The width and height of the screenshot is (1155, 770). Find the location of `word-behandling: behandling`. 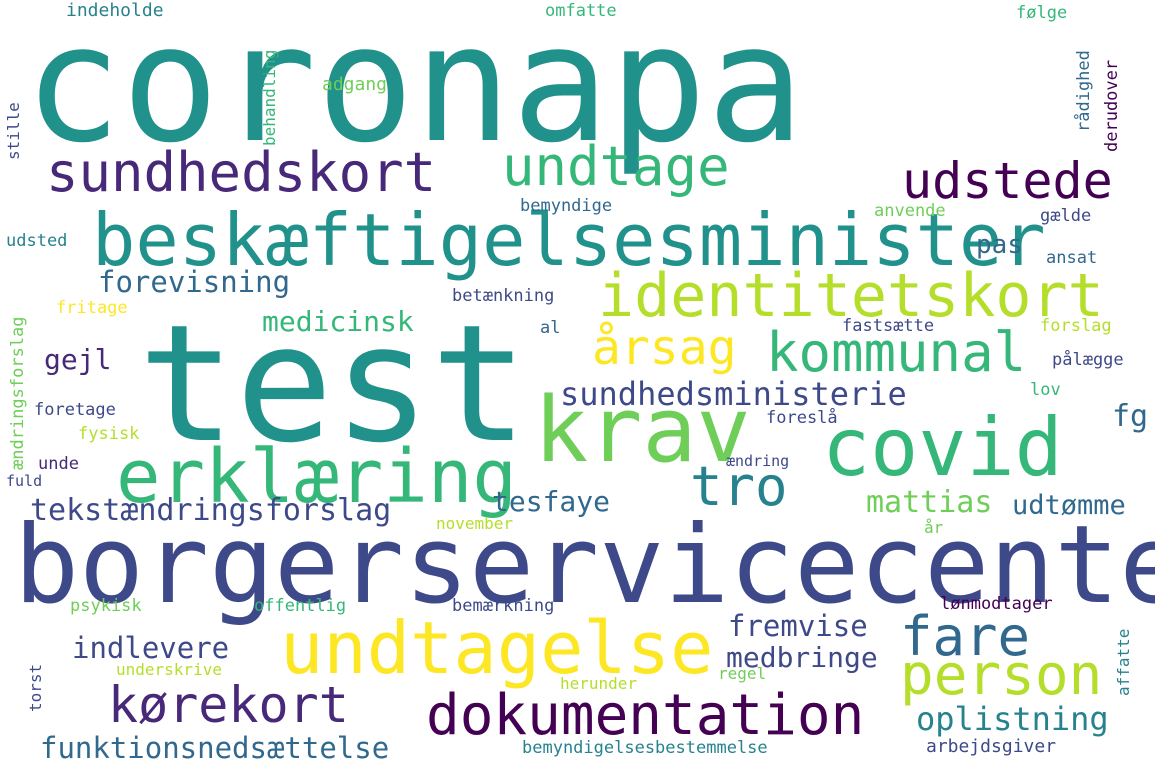

word-behandling: behandling is located at coordinates (269, 97).